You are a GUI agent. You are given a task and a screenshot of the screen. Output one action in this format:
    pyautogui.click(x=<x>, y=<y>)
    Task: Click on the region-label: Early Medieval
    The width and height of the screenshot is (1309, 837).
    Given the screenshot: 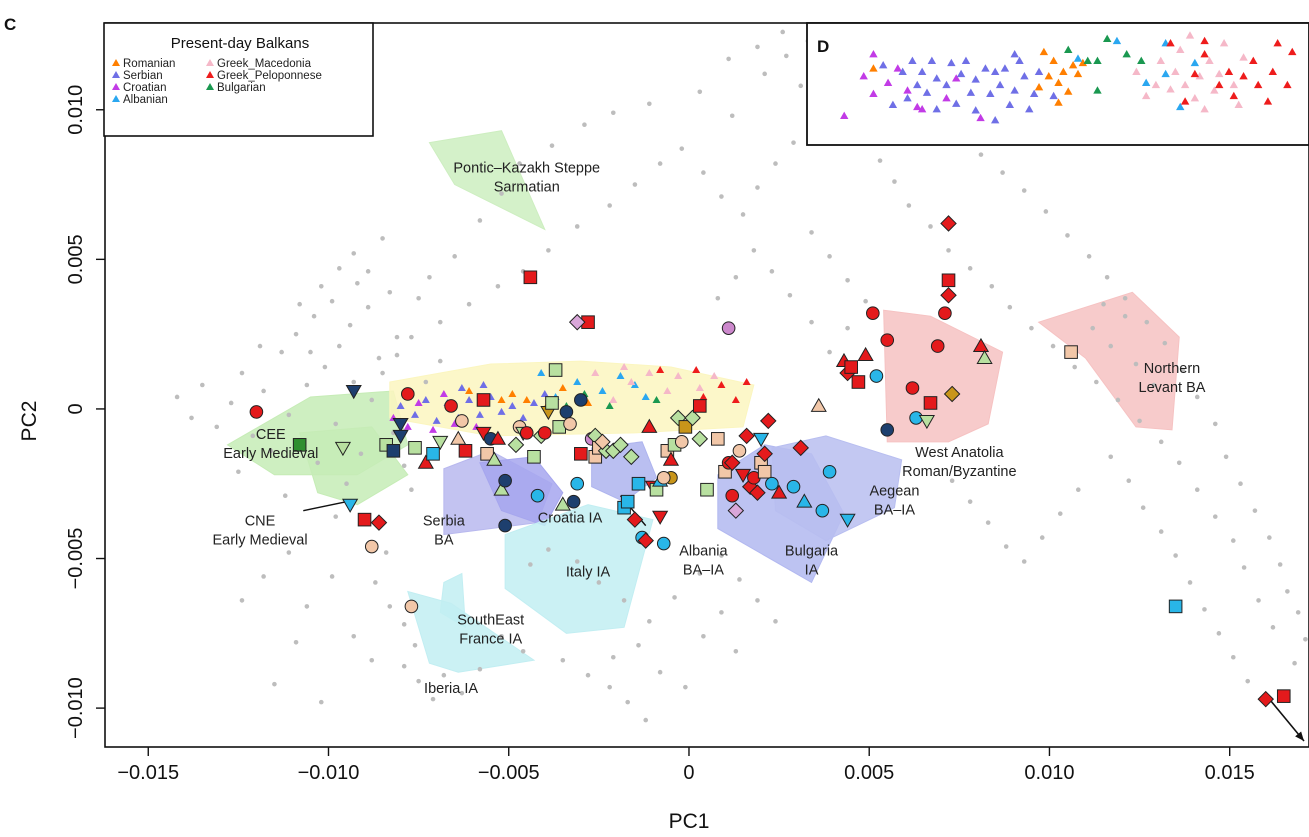 What is the action you would take?
    pyautogui.click(x=259, y=541)
    